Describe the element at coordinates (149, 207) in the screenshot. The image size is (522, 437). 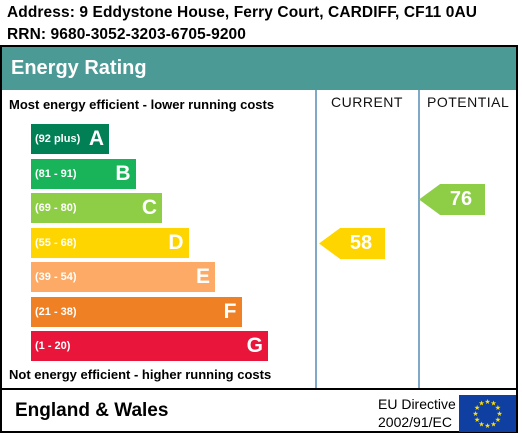
I see `band-letter: C` at that location.